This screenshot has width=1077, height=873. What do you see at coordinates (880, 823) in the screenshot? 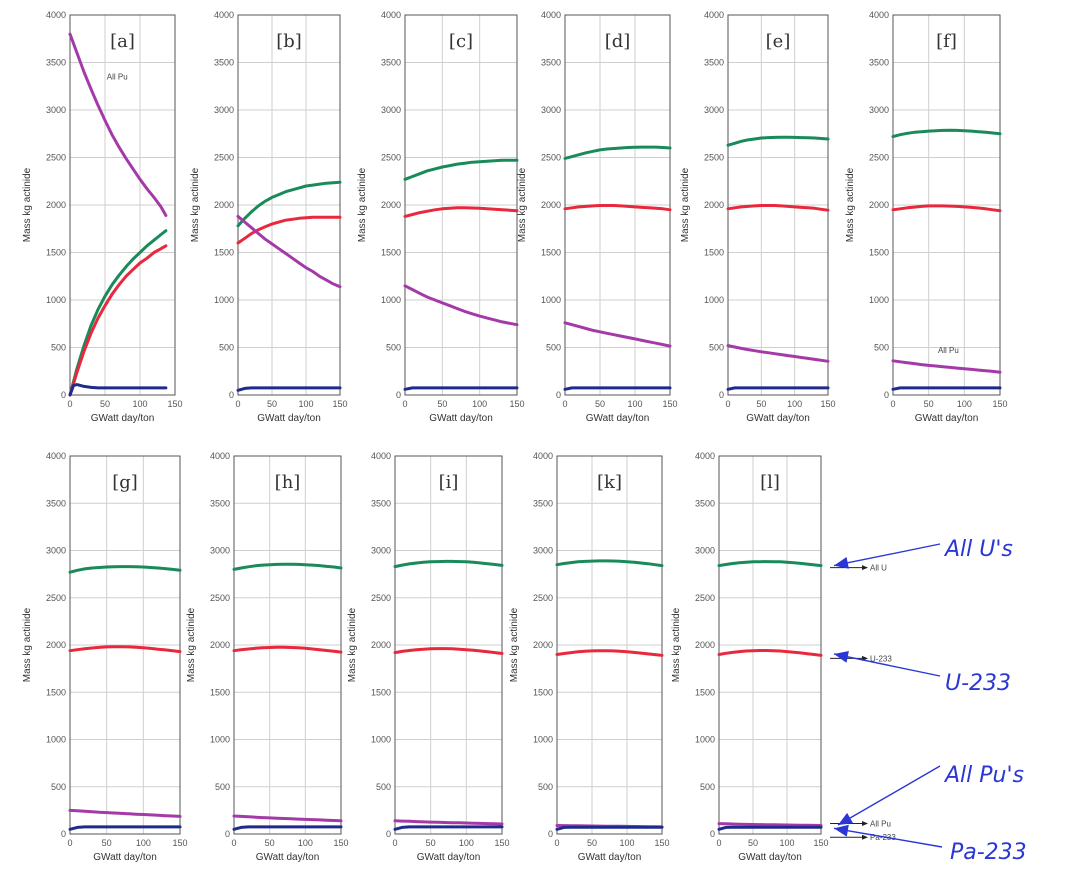
I see `series-end-label: All Pu` at bounding box center [880, 823].